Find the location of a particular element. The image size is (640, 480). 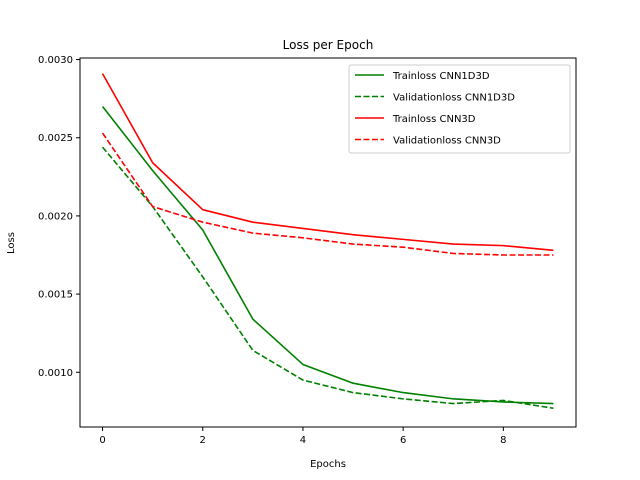

legend-label-0: Trainloss CNN1D3D is located at coordinates (441, 76).